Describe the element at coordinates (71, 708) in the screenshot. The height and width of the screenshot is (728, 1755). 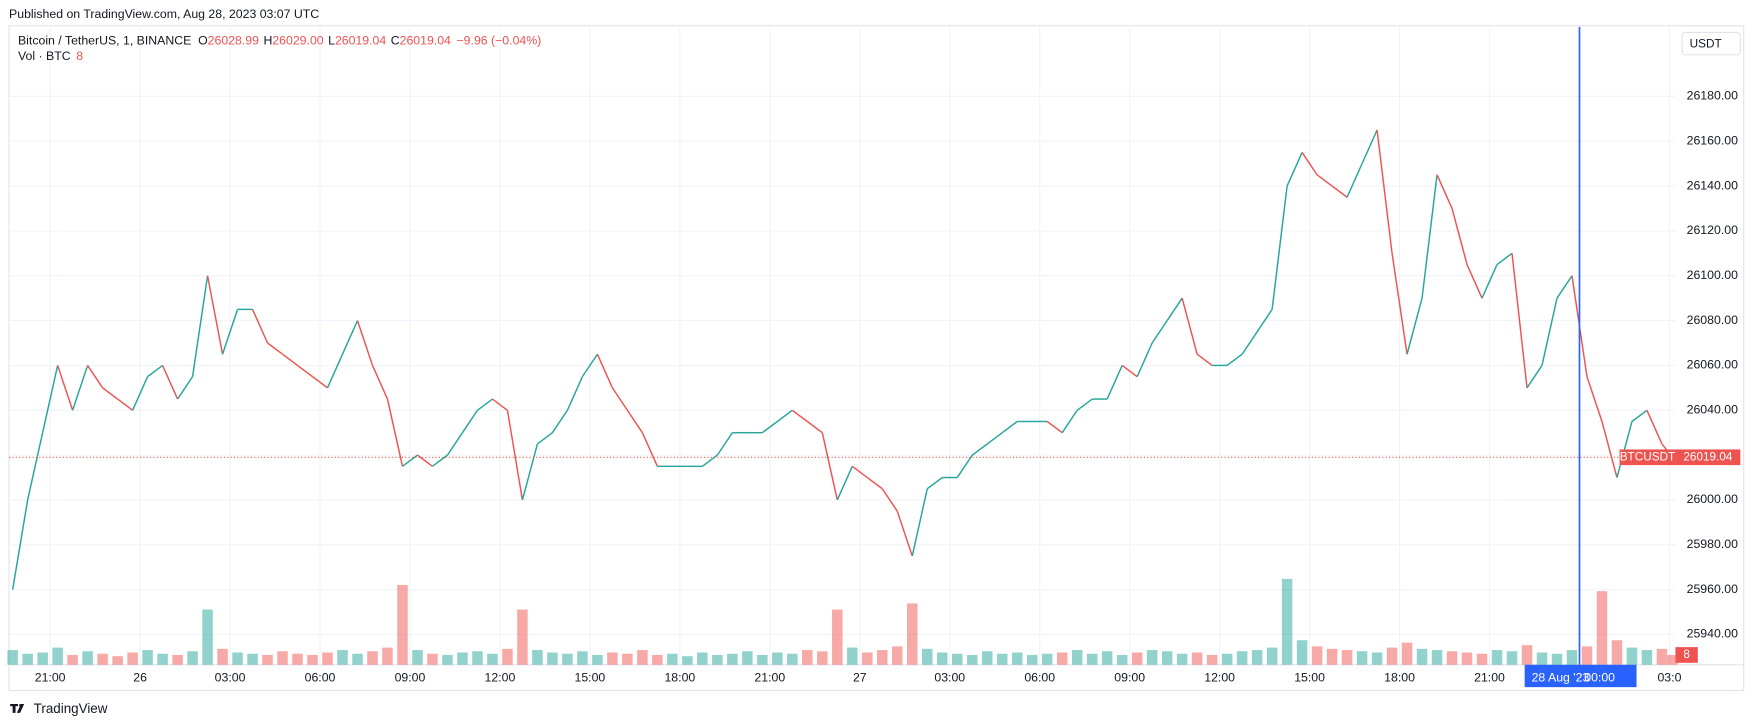
I see `brand-name: TradingView` at that location.